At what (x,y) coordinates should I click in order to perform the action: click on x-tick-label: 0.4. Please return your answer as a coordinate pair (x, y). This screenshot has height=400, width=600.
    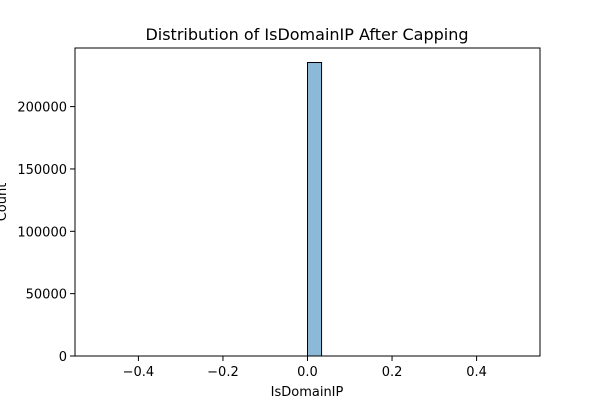
    Looking at the image, I should click on (476, 372).